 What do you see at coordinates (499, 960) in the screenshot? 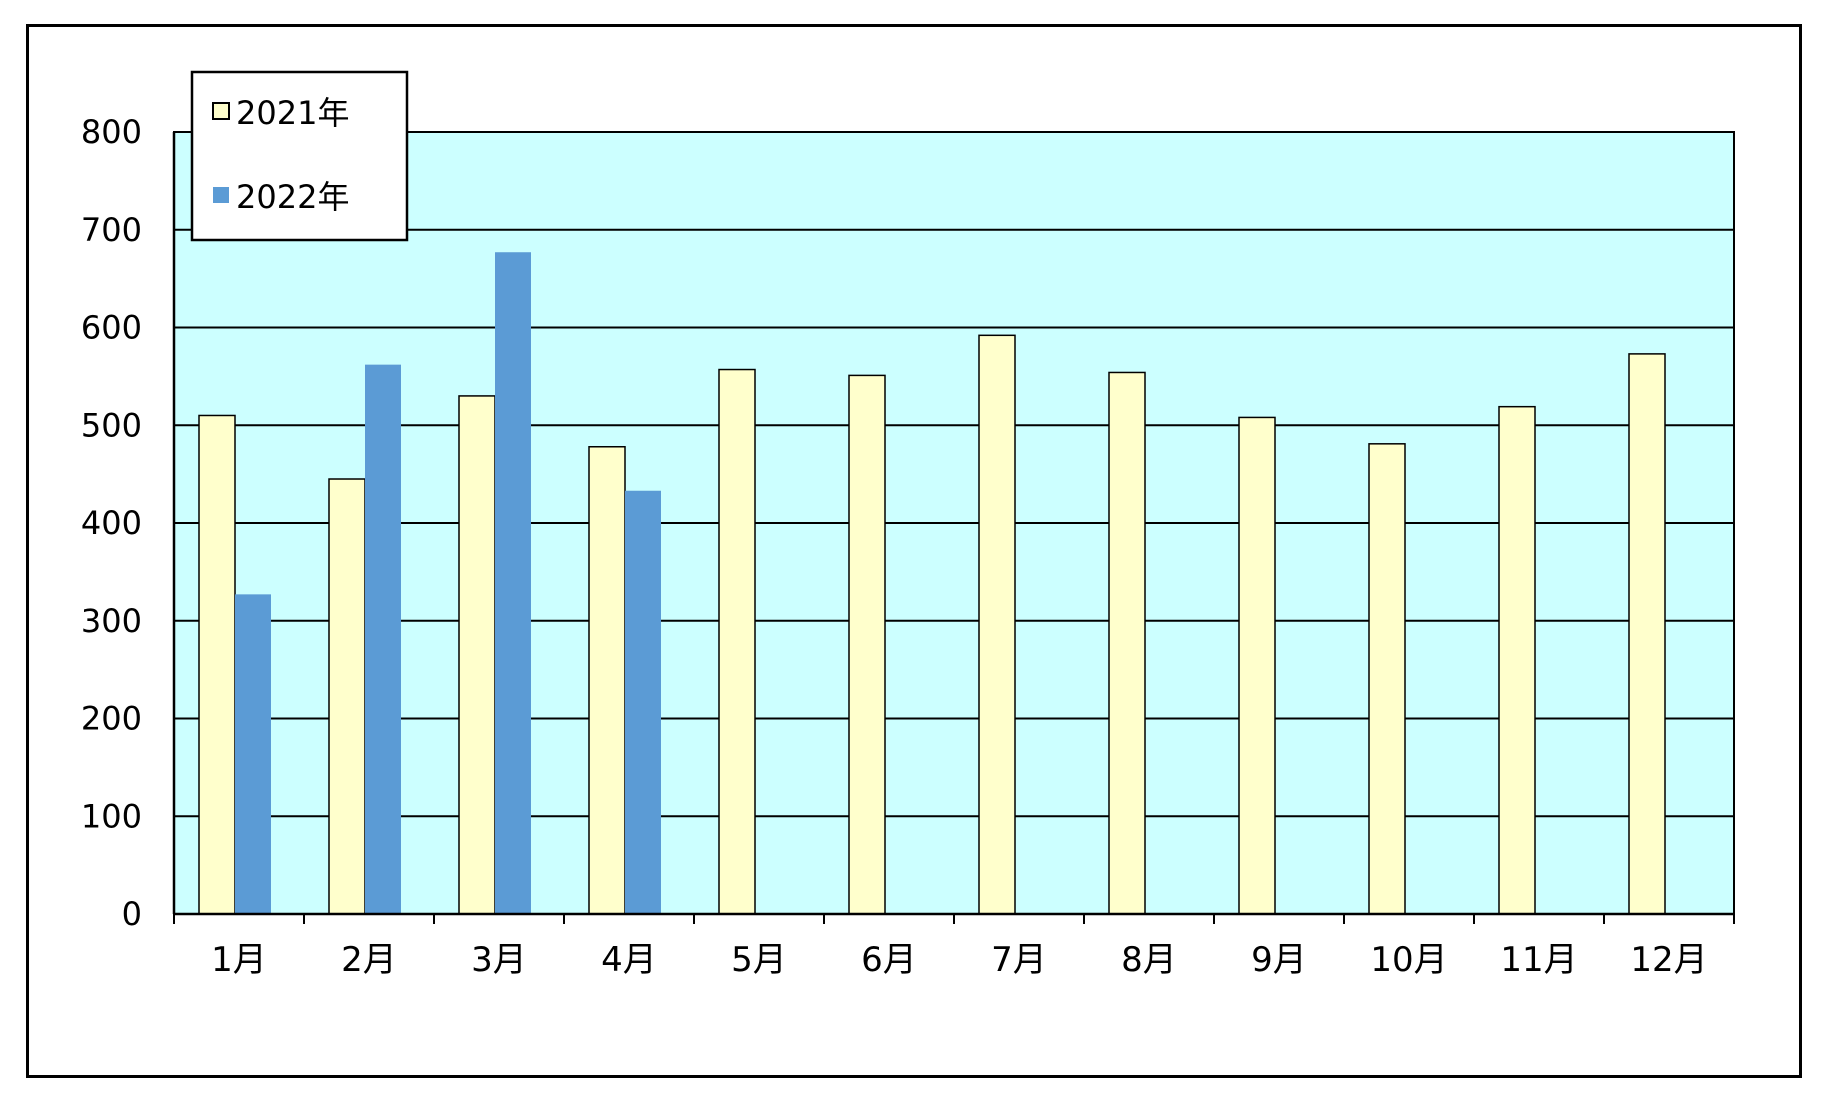
I see `x-tick-label-3: 3月` at bounding box center [499, 960].